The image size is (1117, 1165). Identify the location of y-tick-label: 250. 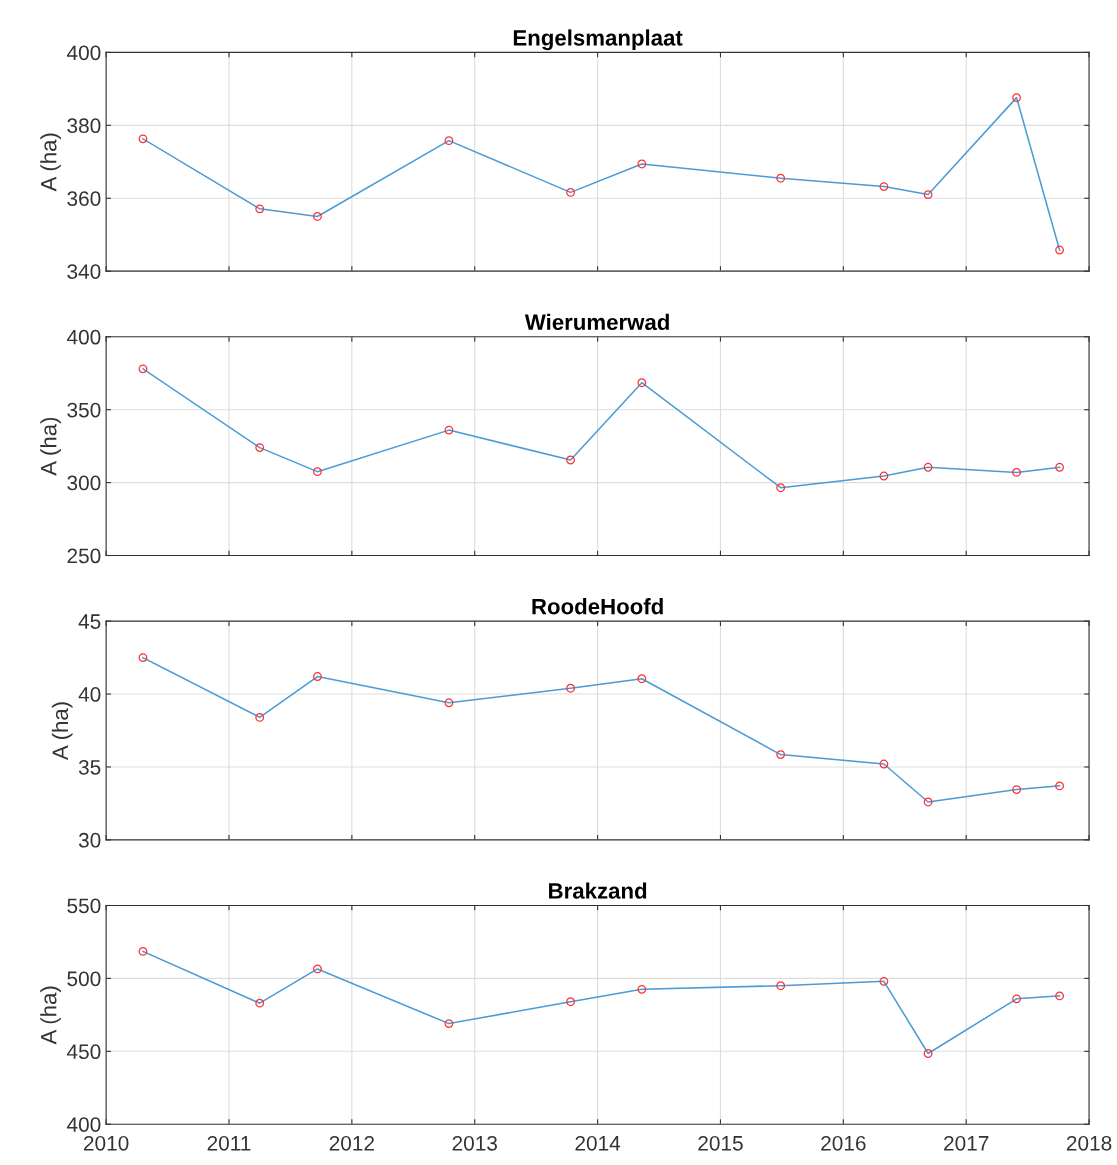
(84, 556).